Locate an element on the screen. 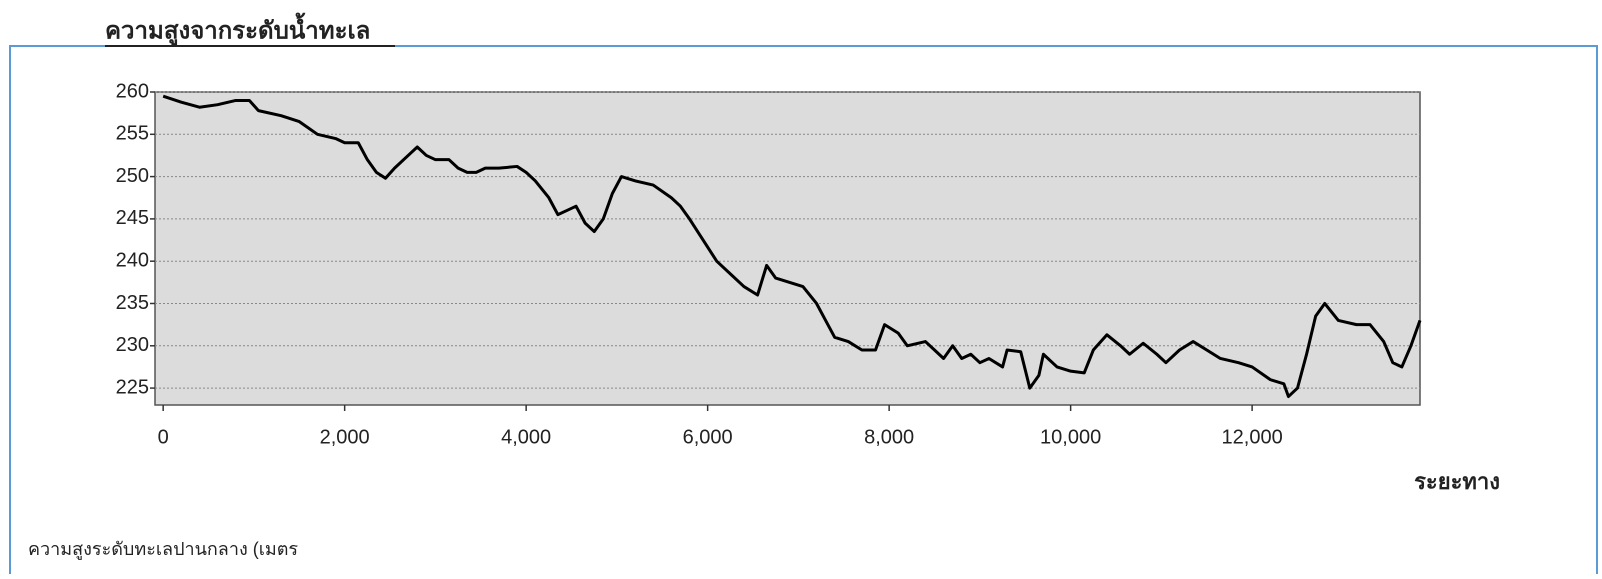  y-tick-label: 250 is located at coordinates (132, 176).